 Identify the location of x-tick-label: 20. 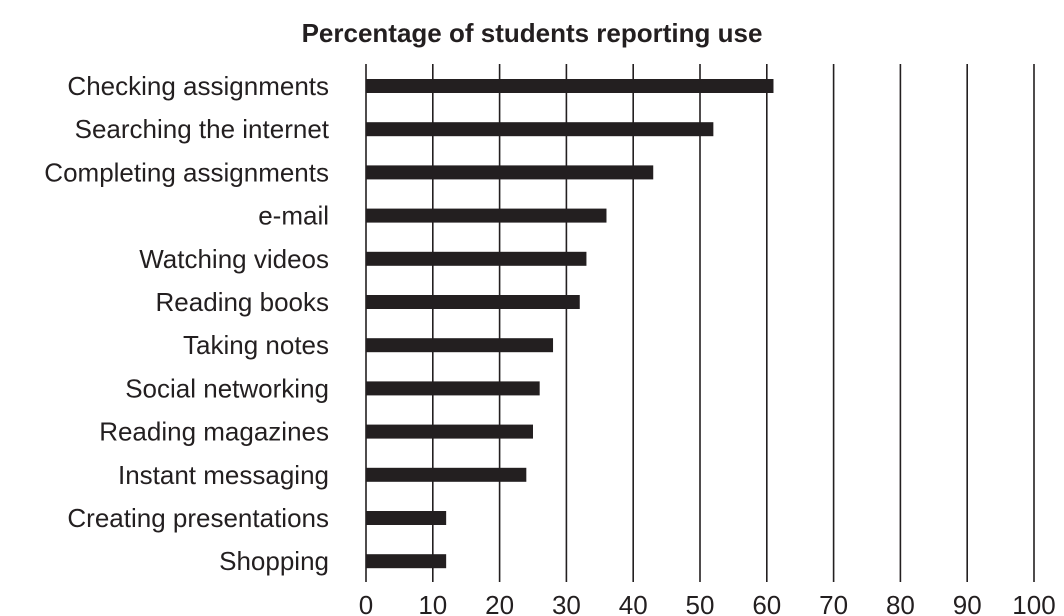
(499, 603).